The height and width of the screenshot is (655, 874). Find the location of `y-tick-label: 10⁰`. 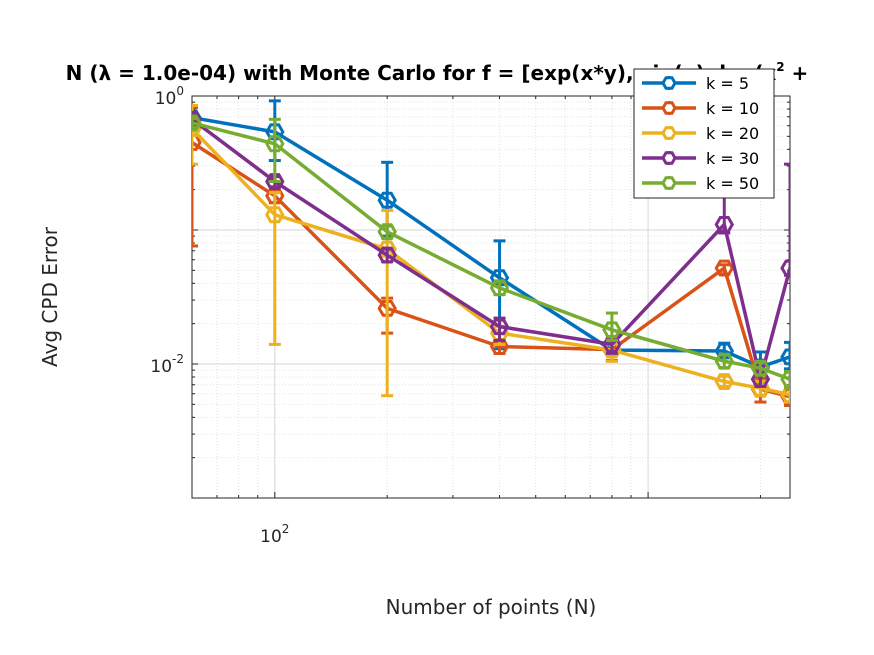

y-tick-label: 10⁰ is located at coordinates (169, 96).